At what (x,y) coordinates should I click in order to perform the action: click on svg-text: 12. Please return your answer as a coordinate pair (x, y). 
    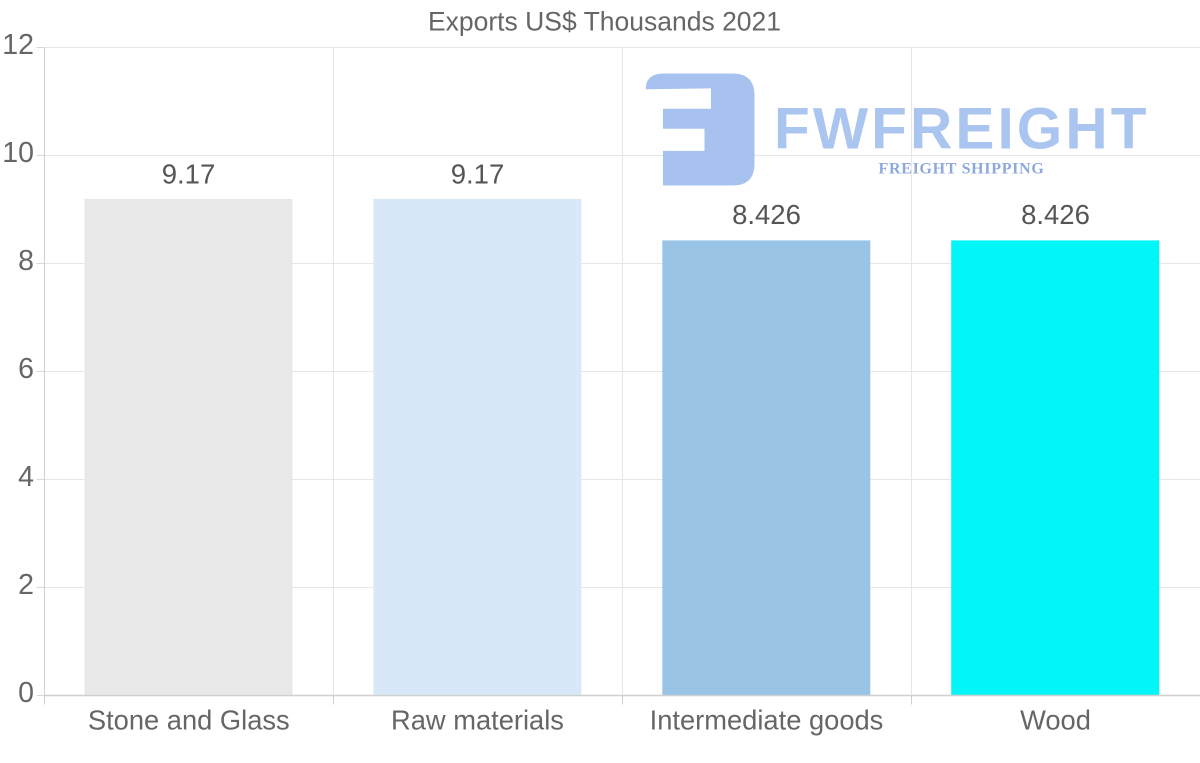
    Looking at the image, I should click on (18, 45).